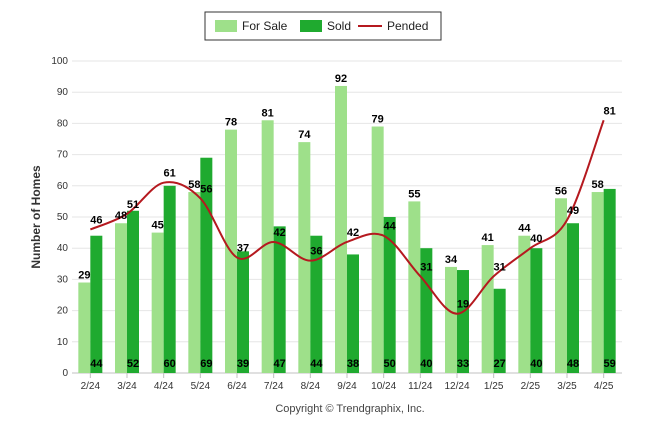  I want to click on x-tick-label: 2/24, so click(91, 386).